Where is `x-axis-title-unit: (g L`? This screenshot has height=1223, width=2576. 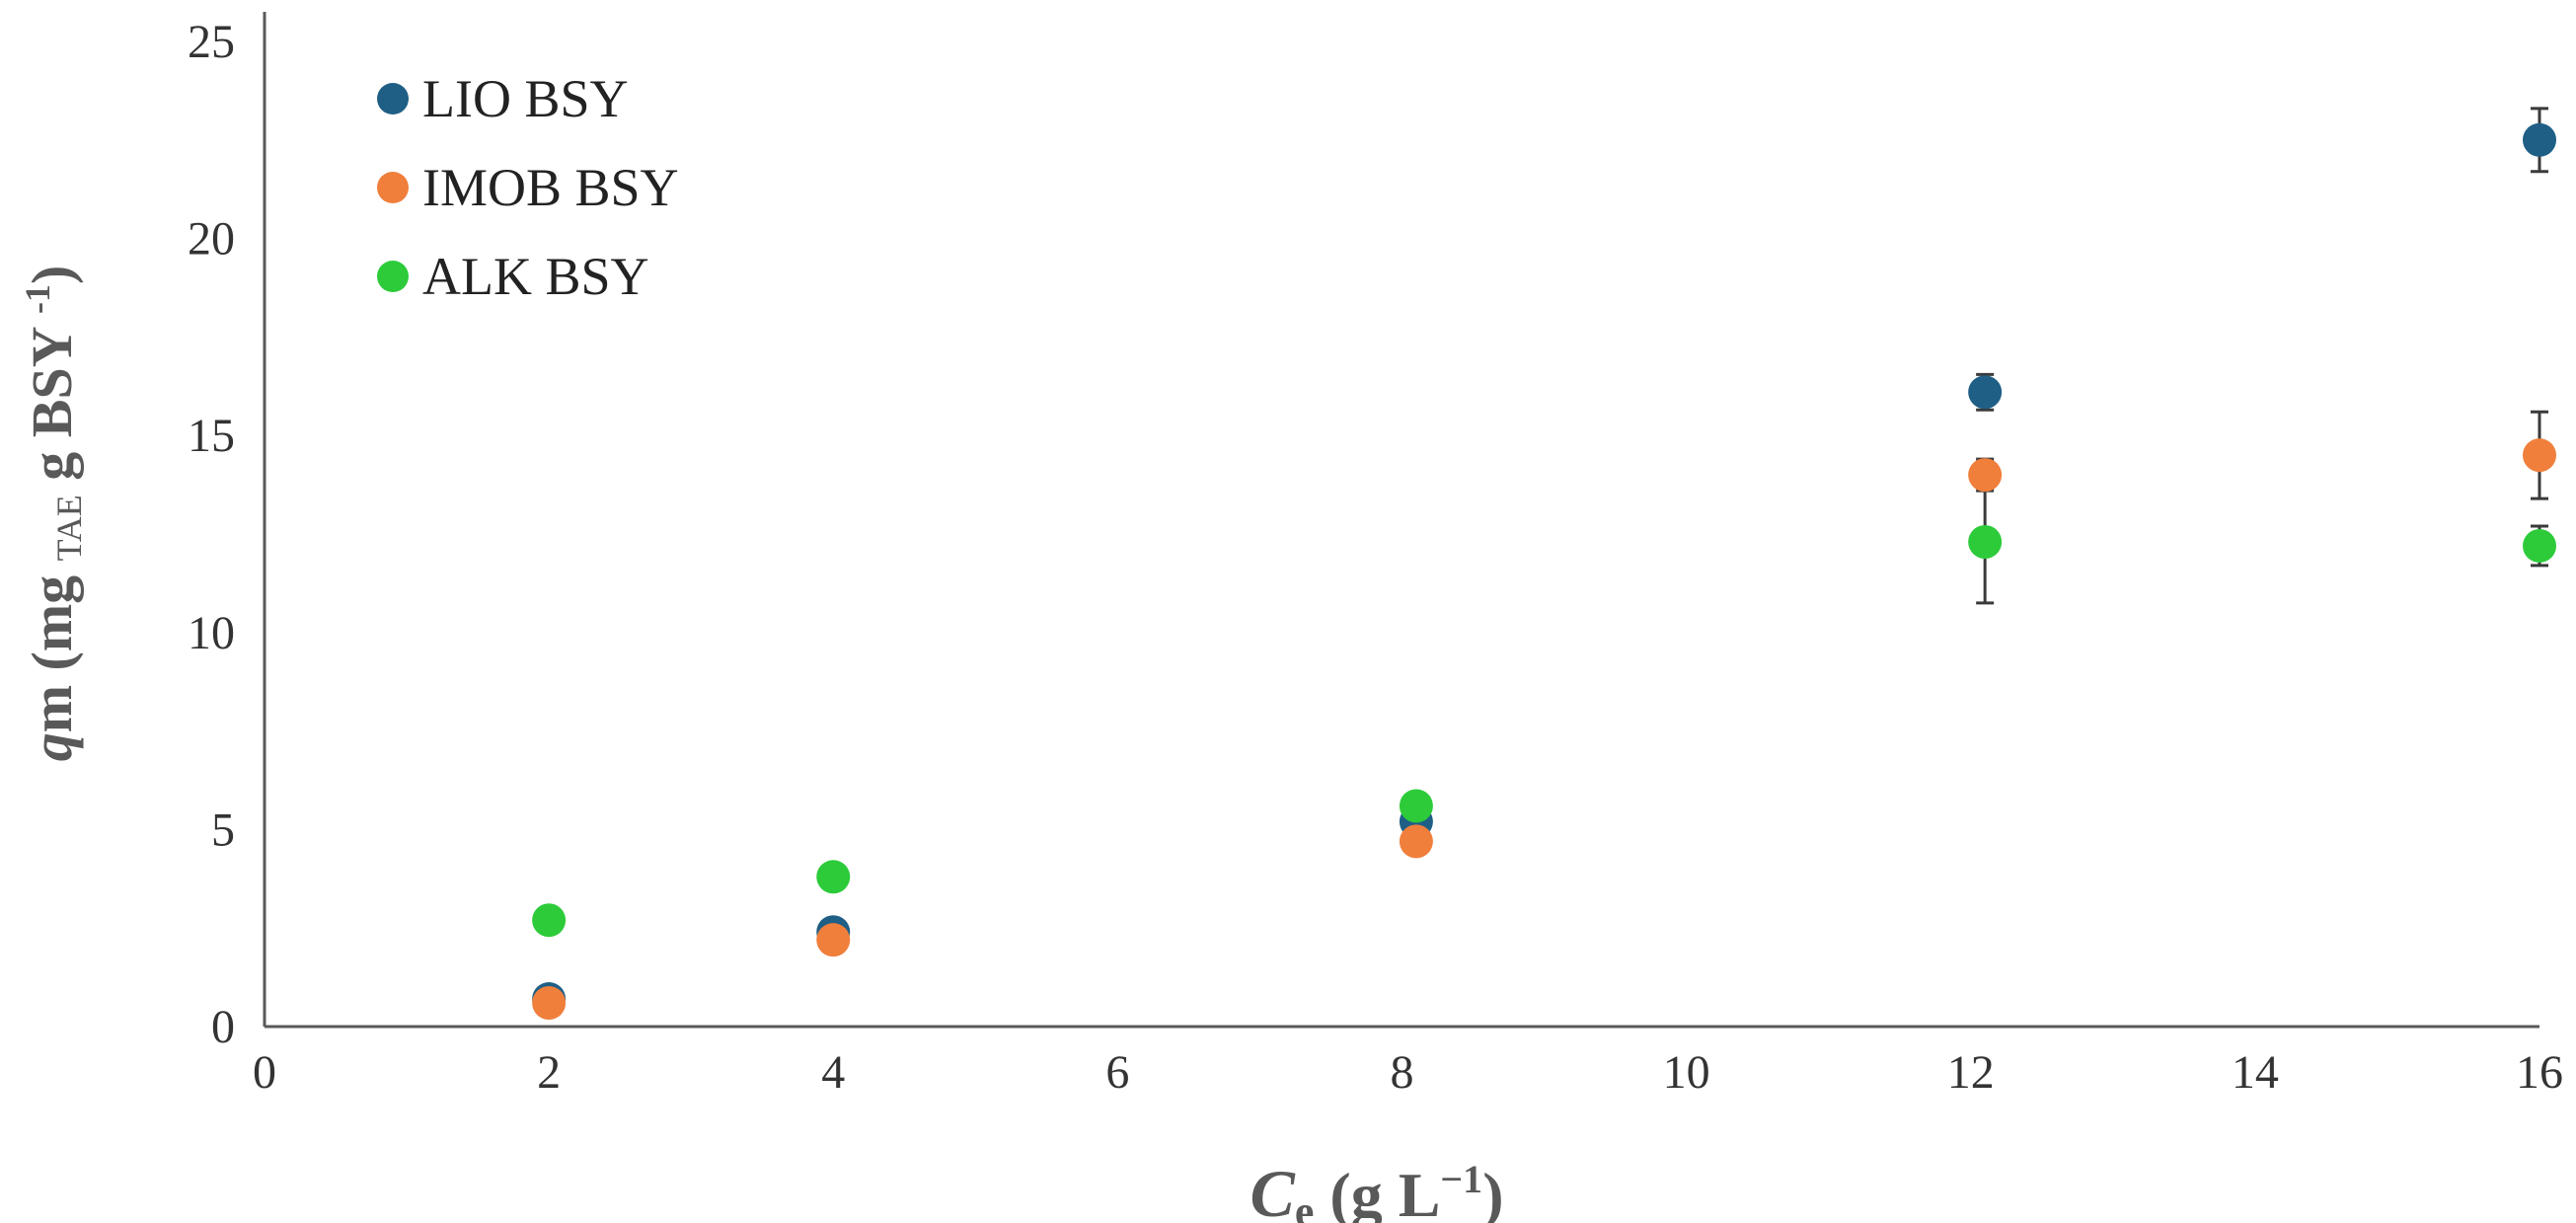
x-axis-title-unit: (g L is located at coordinates (1377, 1191).